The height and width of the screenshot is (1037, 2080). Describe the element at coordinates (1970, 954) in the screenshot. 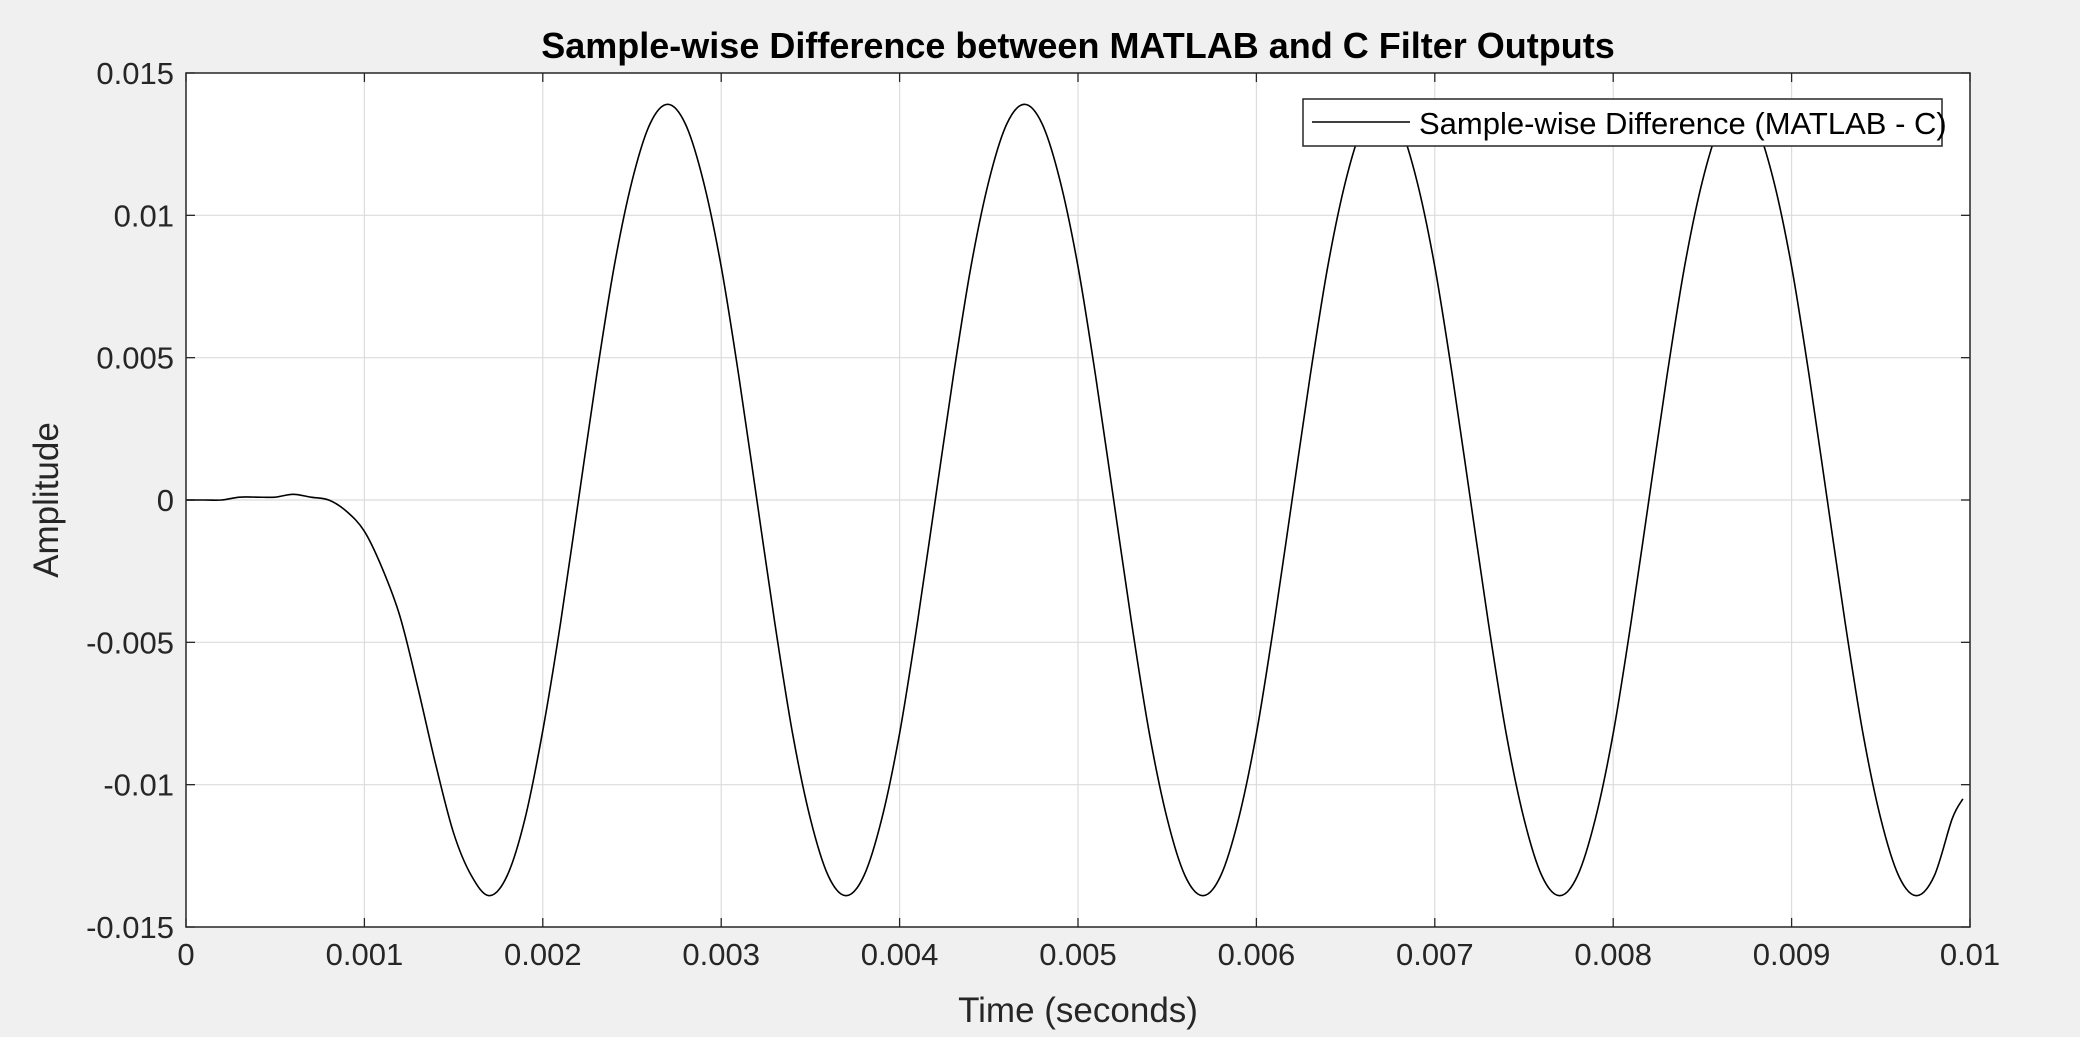

I see `x-tick-label: 0.01` at that location.